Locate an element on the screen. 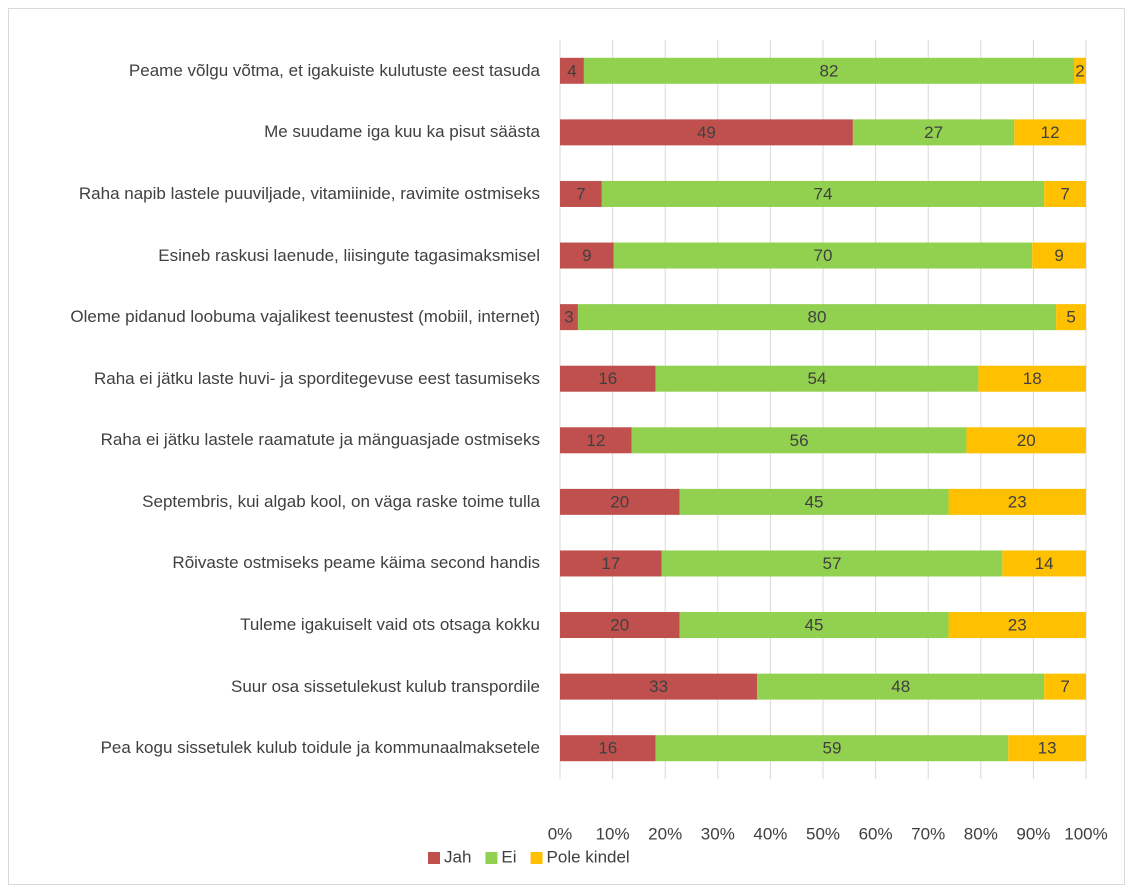 The height and width of the screenshot is (893, 1133). x-tick-label: 0% is located at coordinates (560, 833).